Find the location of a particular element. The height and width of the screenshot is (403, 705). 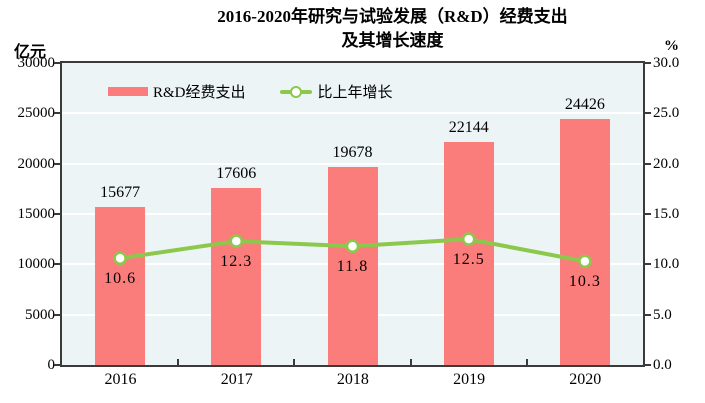

growth-value-label: 10.3 is located at coordinates (584, 282).